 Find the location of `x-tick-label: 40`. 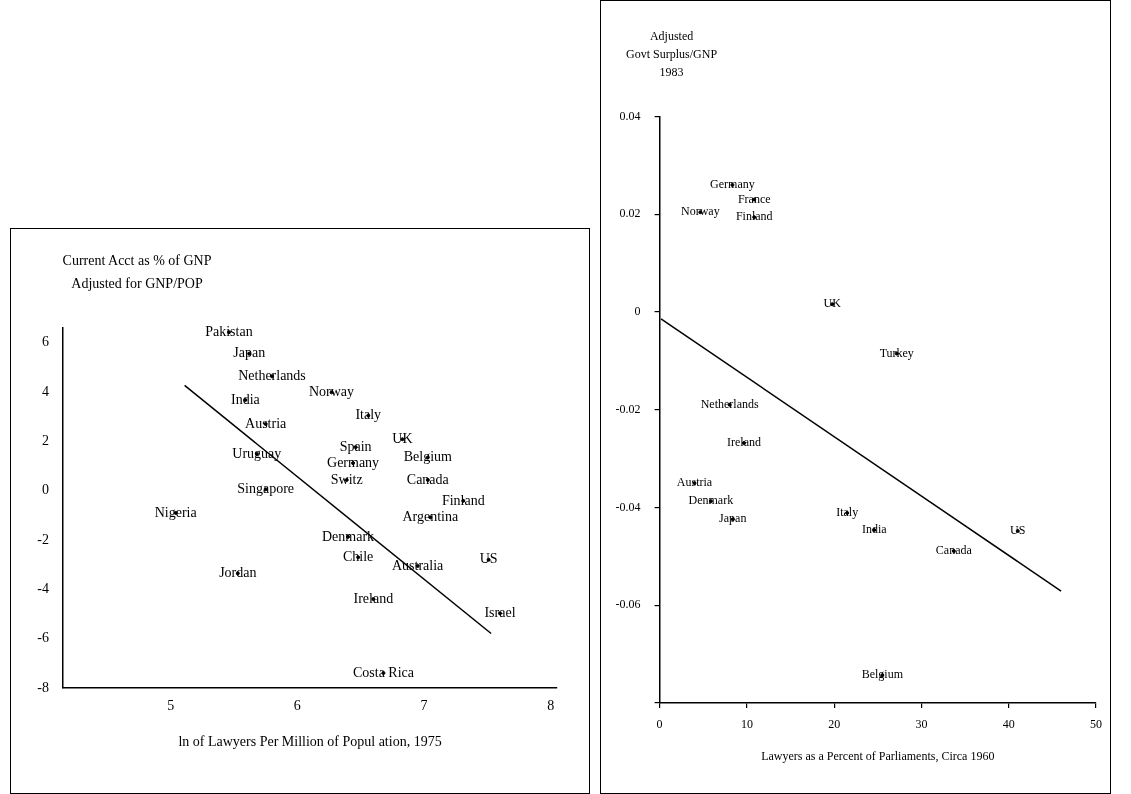

x-tick-label: 40 is located at coordinates (1008, 724).